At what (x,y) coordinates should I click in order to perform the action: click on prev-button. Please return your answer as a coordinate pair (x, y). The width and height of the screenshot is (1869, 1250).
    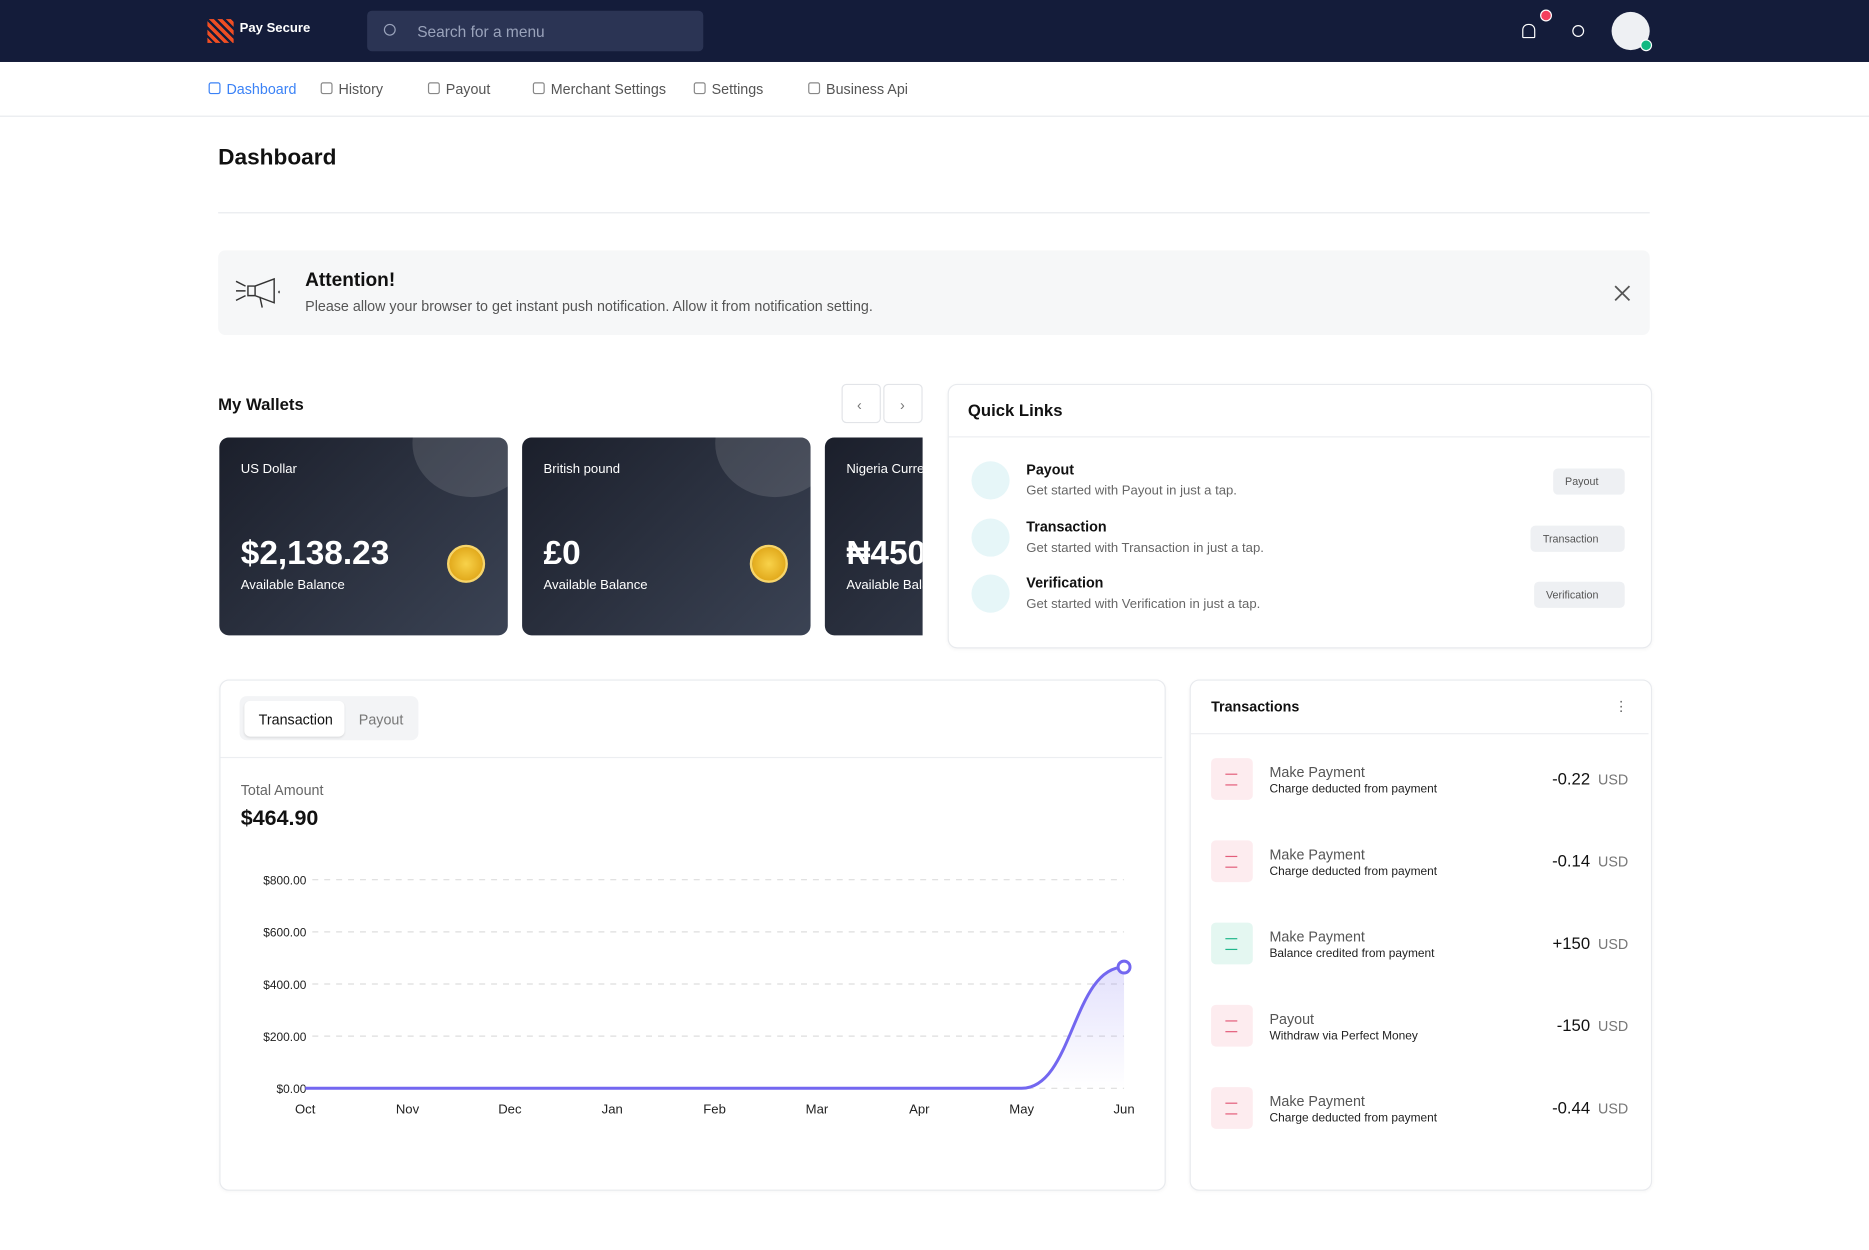
    Looking at the image, I should click on (861, 403).